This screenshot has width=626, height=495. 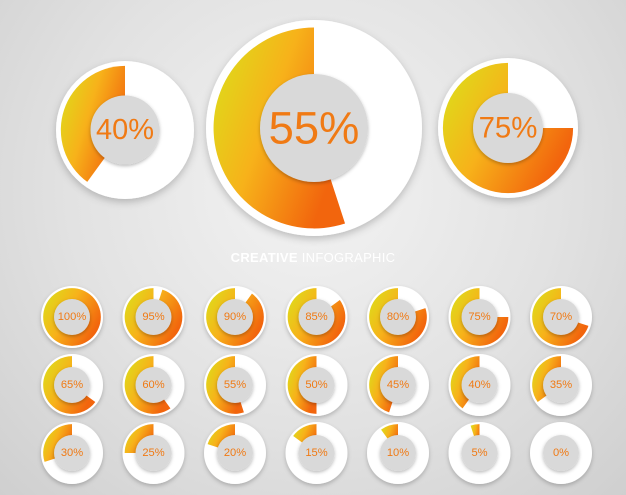 I want to click on percentage-chart: 95%, so click(x=153, y=317).